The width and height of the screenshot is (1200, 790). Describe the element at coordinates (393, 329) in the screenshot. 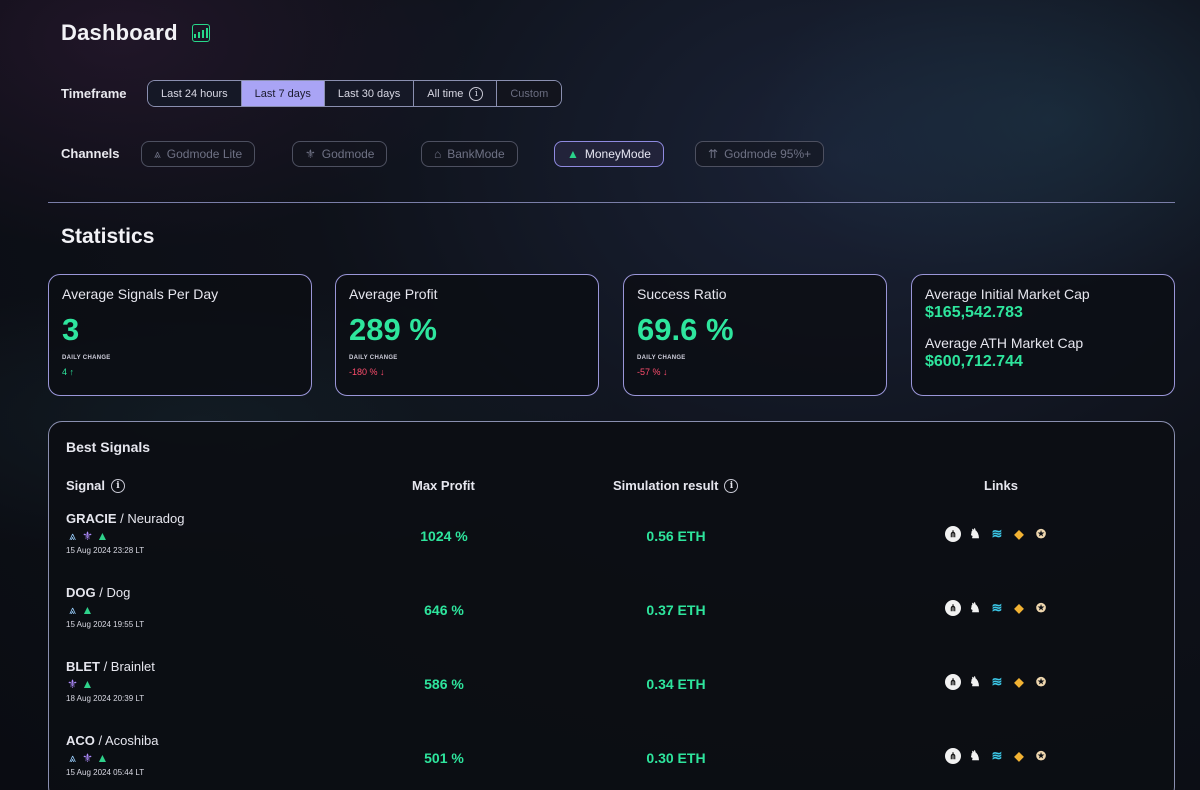

I see `card-value: 289 %` at that location.